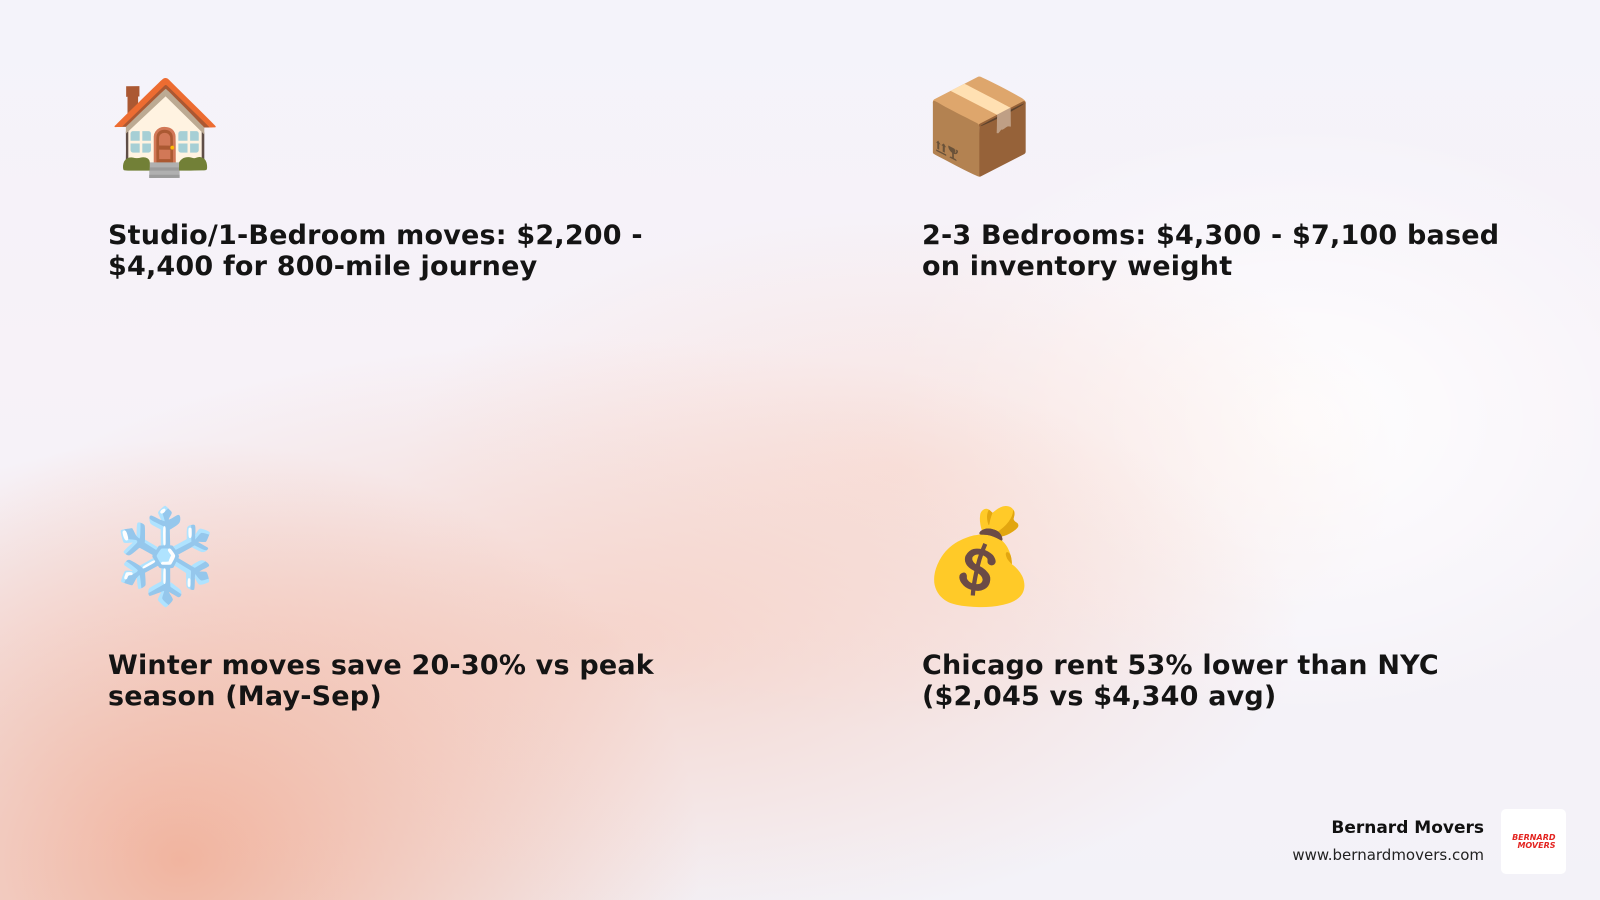 The width and height of the screenshot is (1600, 900). I want to click on money-bag-icon: 💰, so click(979, 556).